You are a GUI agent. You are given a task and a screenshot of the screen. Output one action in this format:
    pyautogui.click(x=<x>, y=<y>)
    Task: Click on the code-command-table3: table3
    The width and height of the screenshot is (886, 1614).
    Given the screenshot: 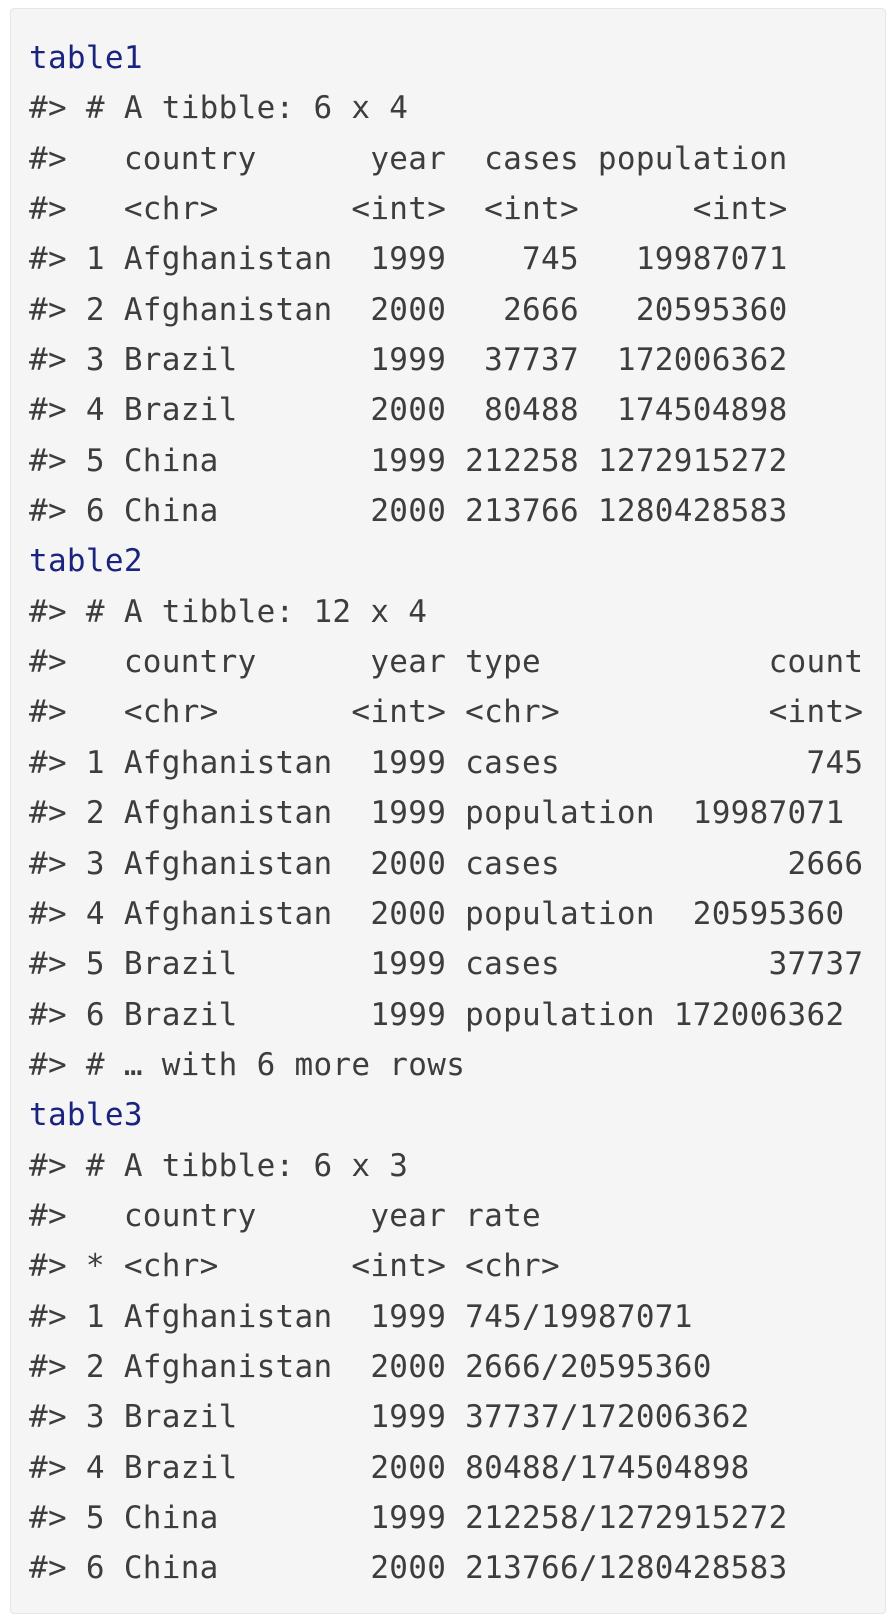 What is the action you would take?
    pyautogui.click(x=86, y=1115)
    